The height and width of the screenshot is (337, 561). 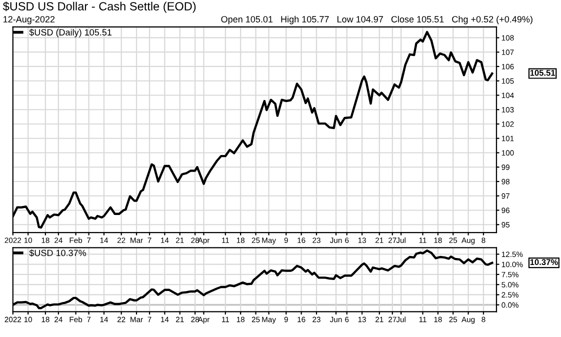 I want to click on legend-label: $USD 10.37%, so click(x=57, y=253).